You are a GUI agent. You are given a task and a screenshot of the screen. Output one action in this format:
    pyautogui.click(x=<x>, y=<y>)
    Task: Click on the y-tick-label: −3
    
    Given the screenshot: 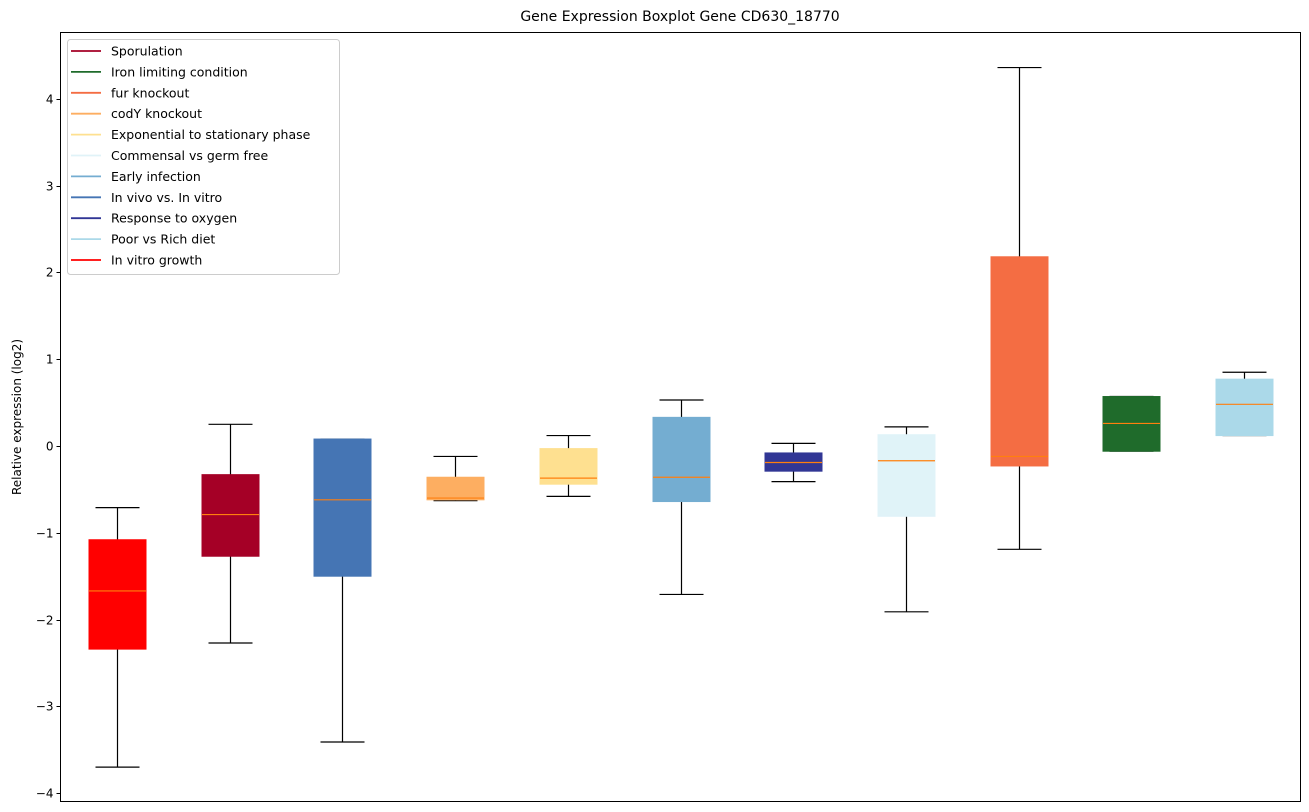 What is the action you would take?
    pyautogui.click(x=45, y=707)
    